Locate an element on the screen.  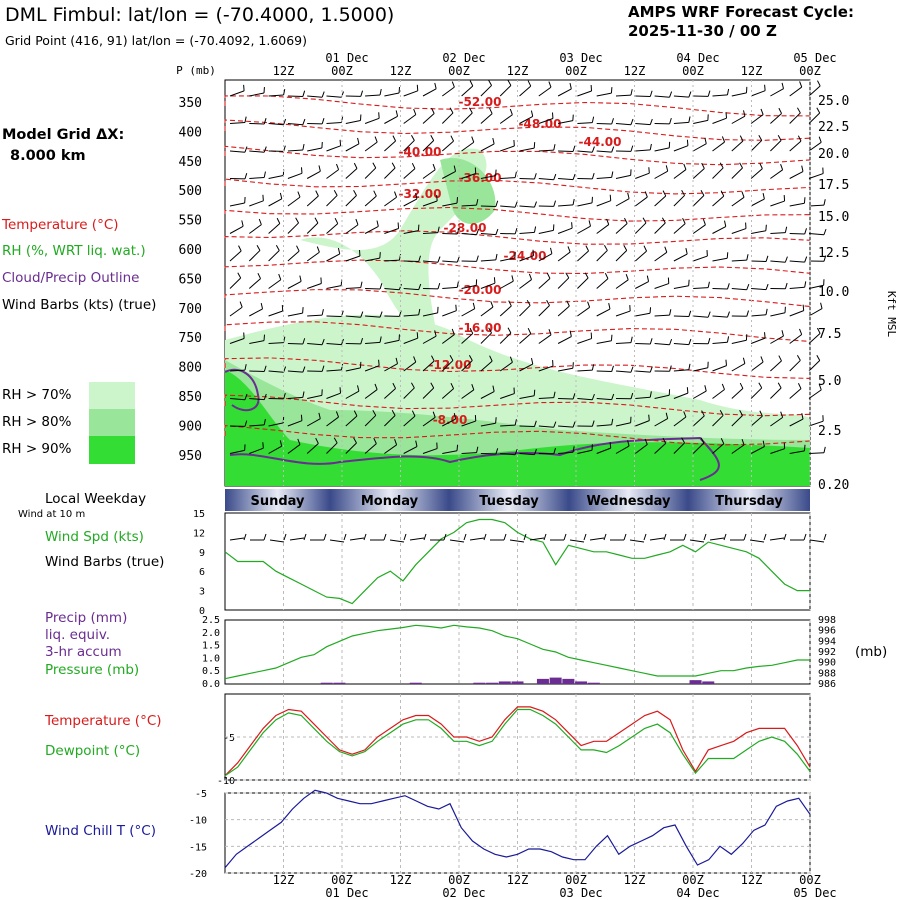
model-grid-label: Model Grid ΔX: is located at coordinates (63, 135).